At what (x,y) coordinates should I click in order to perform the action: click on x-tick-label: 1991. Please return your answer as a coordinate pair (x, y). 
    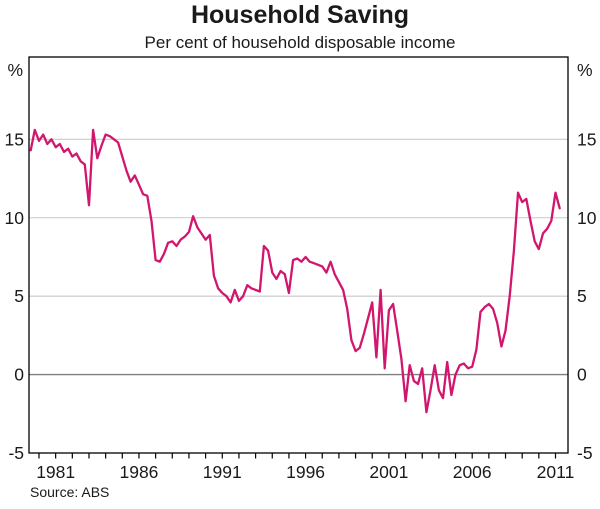
    Looking at the image, I should click on (222, 472).